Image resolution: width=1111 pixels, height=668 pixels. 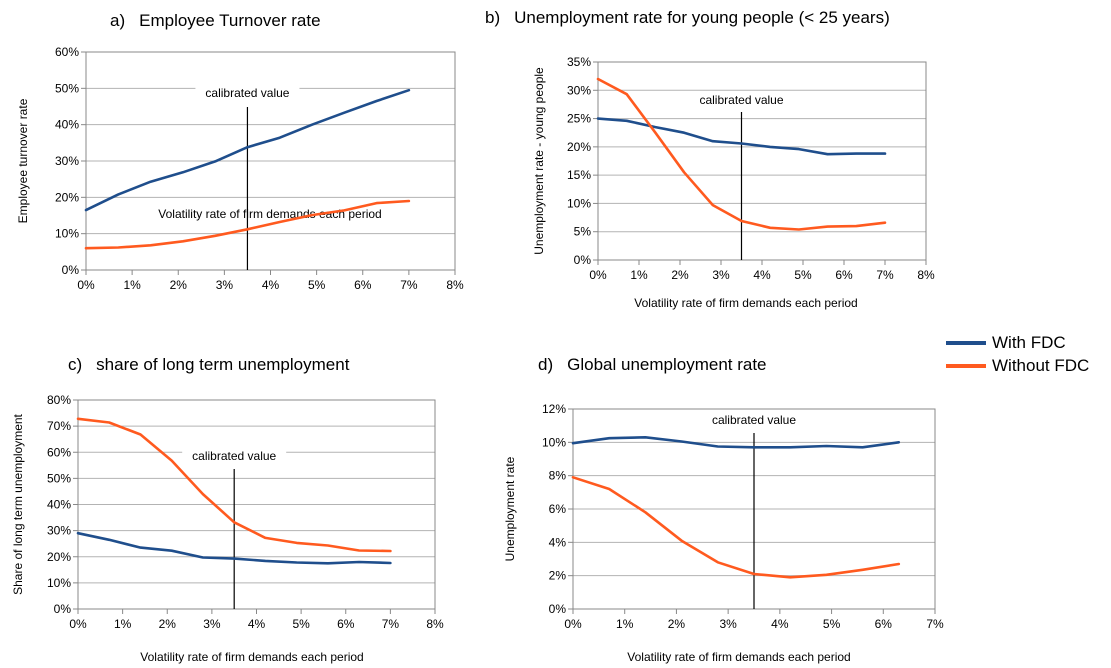 I want to click on chart-d-series-with-fdc, so click(x=736, y=442).